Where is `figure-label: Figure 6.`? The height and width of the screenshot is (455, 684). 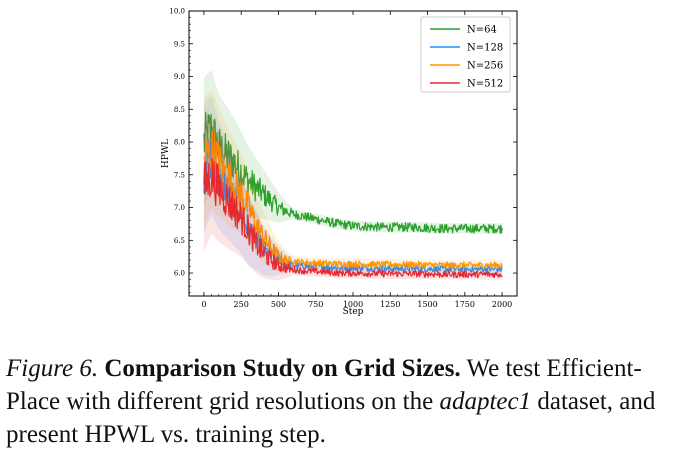 figure-label: Figure 6. is located at coordinates (52, 368).